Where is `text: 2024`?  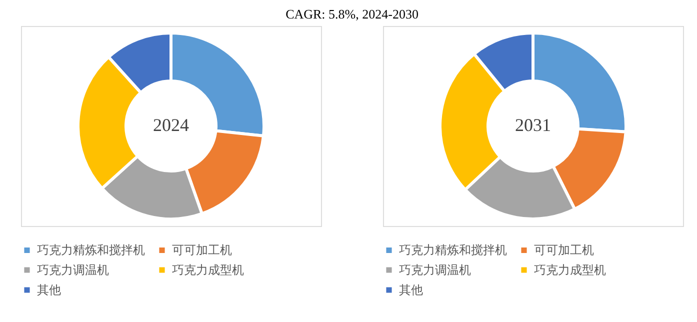
text: 2024 is located at coordinates (171, 125).